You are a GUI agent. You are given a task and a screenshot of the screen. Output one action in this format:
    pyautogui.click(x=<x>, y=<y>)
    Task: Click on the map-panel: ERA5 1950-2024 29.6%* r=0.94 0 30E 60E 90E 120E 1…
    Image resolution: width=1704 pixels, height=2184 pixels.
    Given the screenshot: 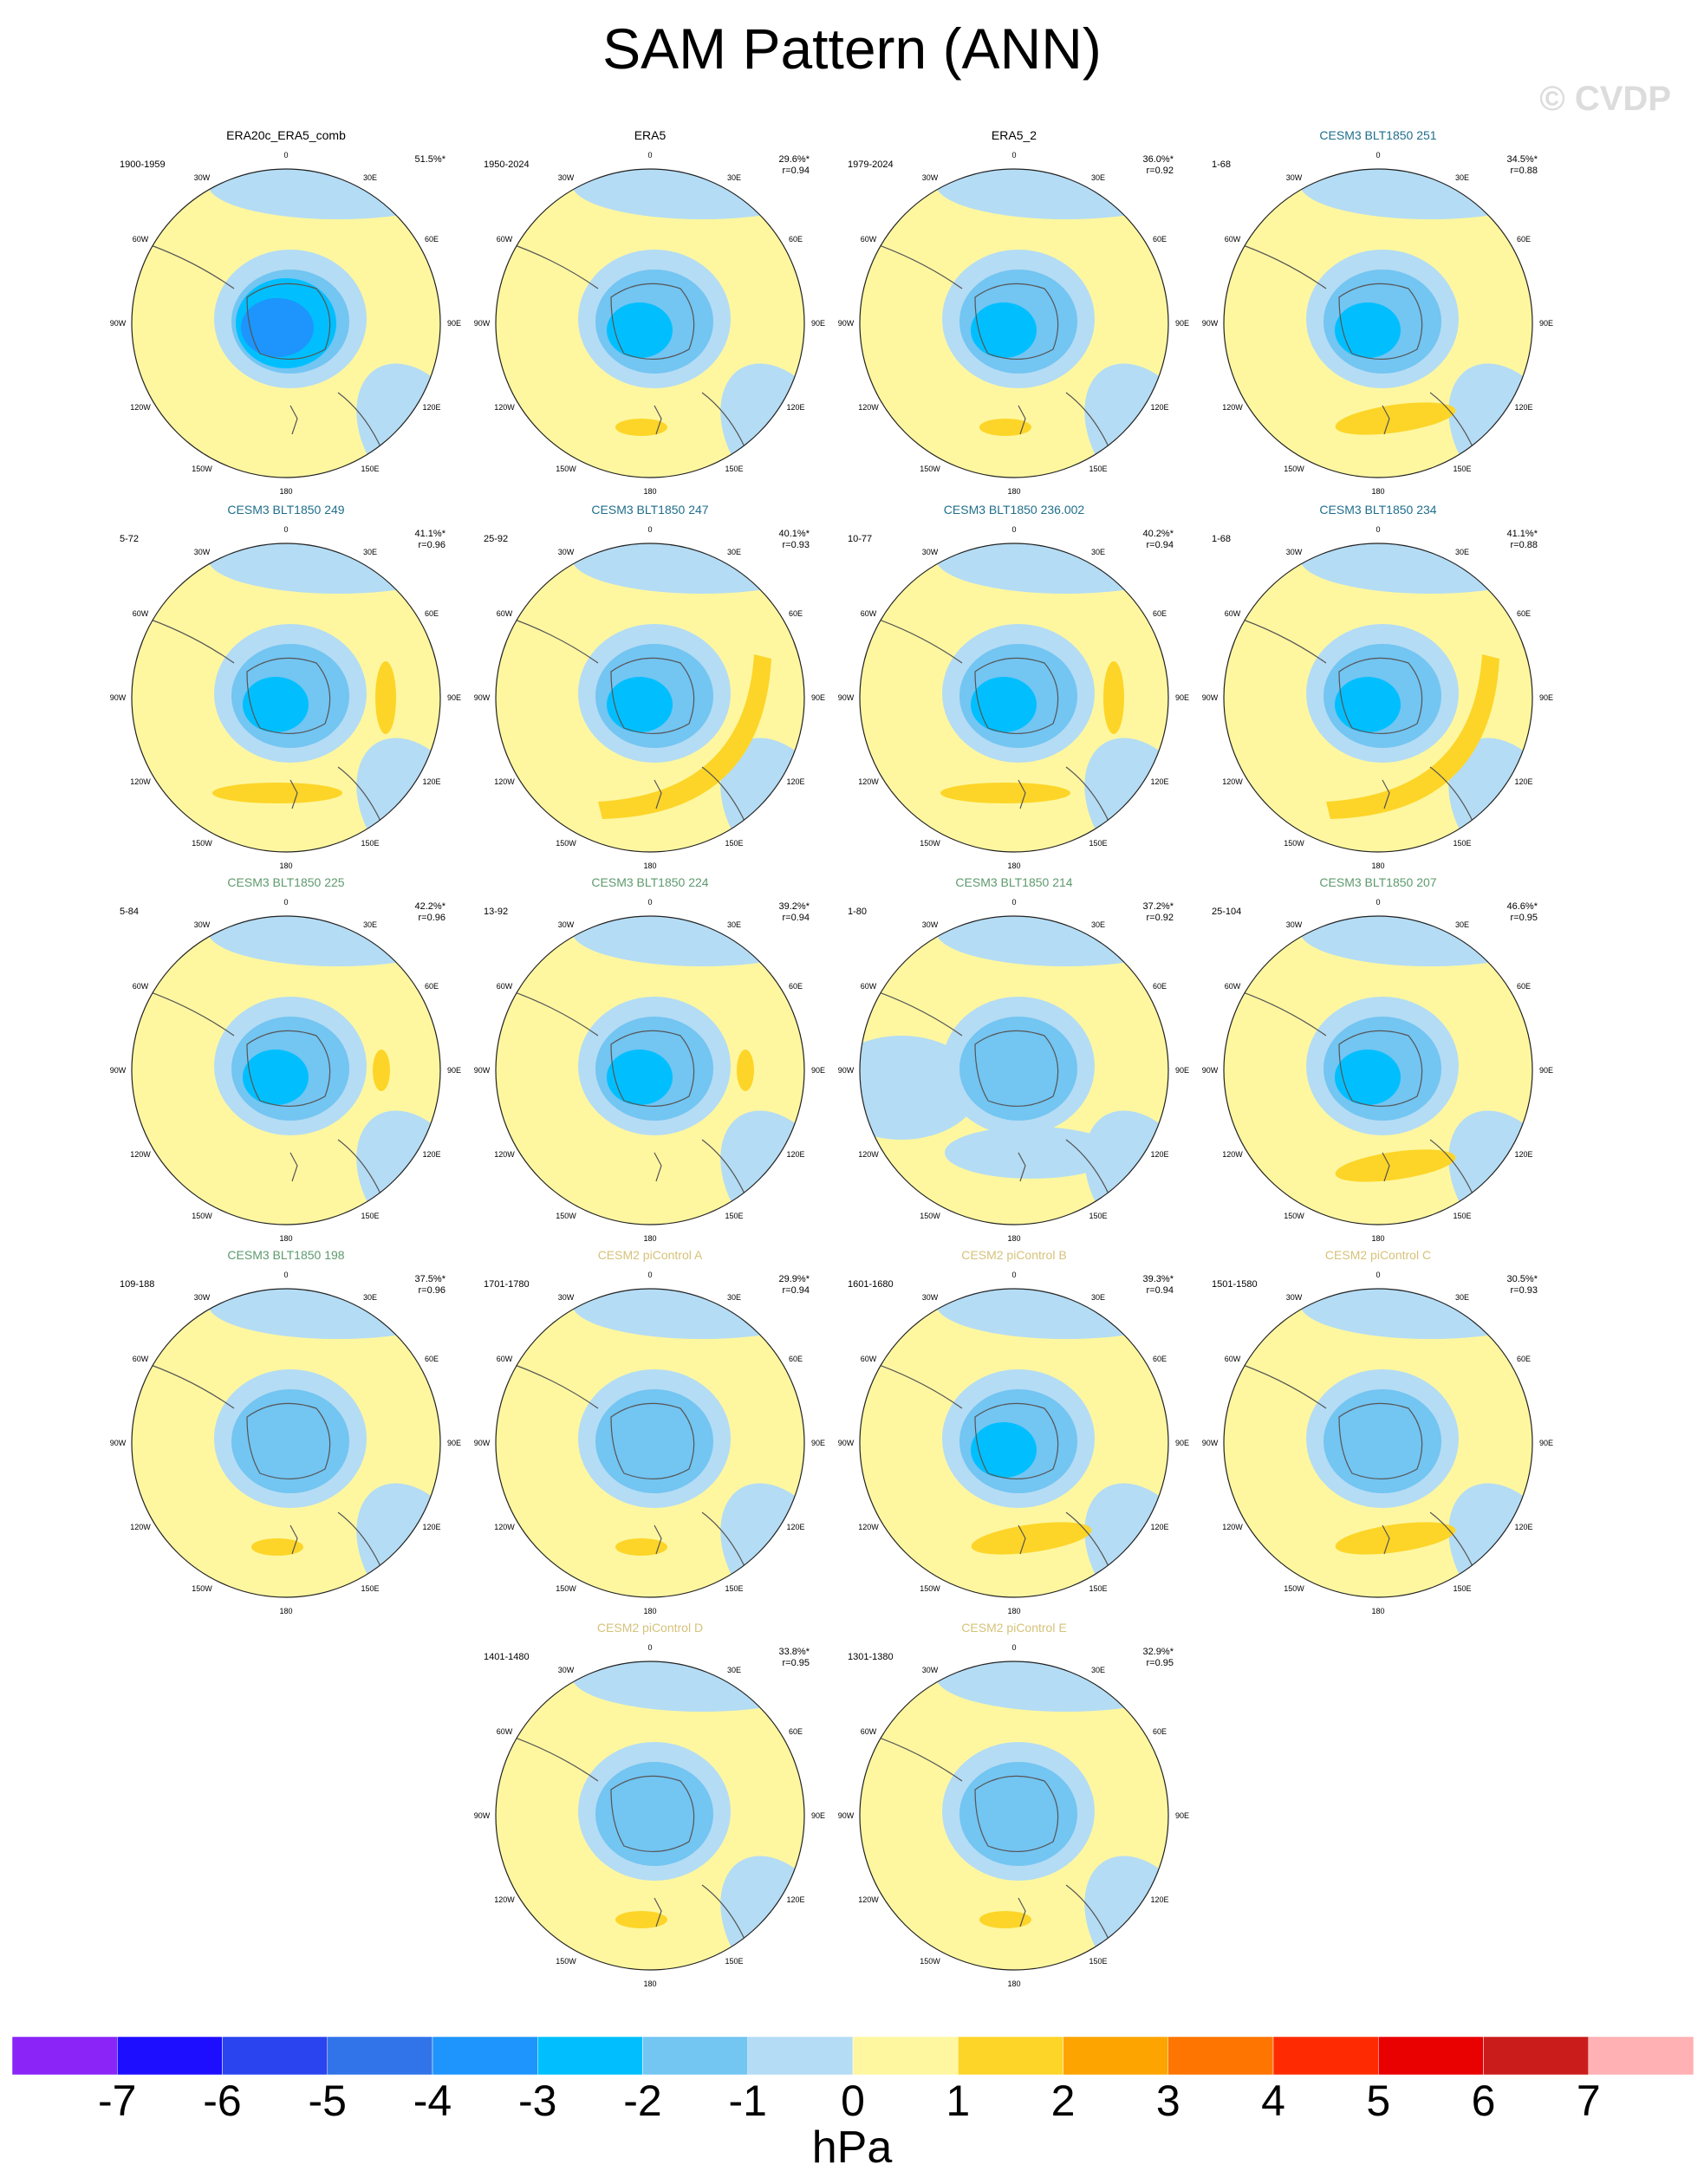 What is the action you would take?
    pyautogui.click(x=650, y=314)
    